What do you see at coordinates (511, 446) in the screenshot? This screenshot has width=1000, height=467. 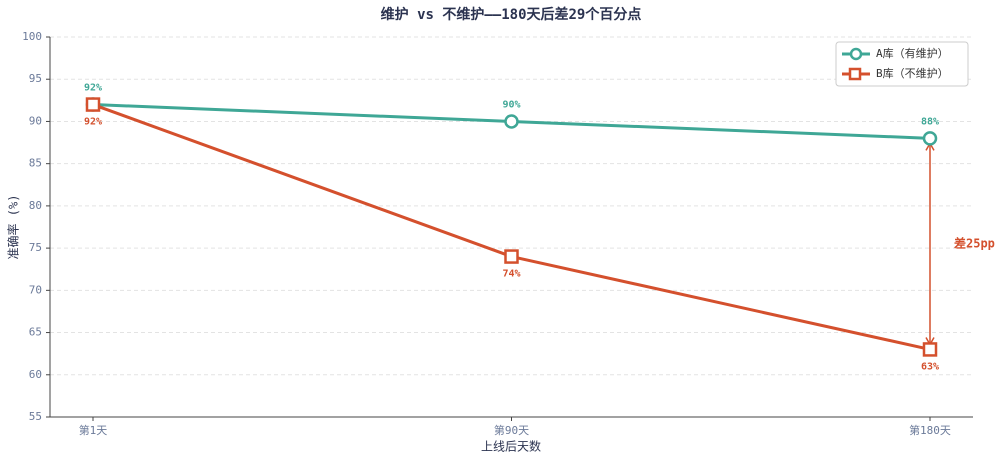 I see `x-axis-label: 上线后天数` at bounding box center [511, 446].